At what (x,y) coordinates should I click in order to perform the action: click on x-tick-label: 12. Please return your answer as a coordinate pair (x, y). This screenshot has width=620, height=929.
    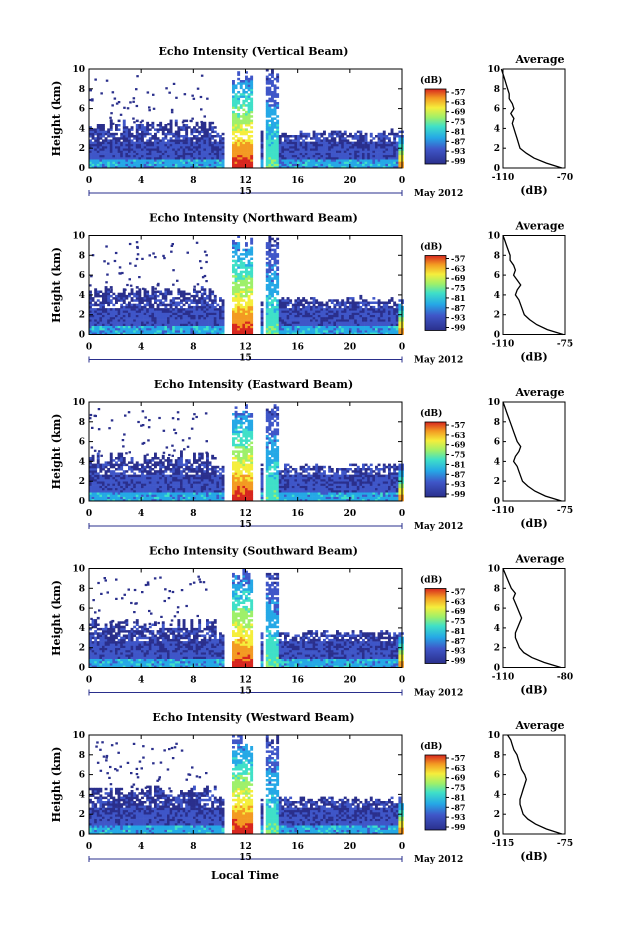
    Looking at the image, I should click on (245, 181).